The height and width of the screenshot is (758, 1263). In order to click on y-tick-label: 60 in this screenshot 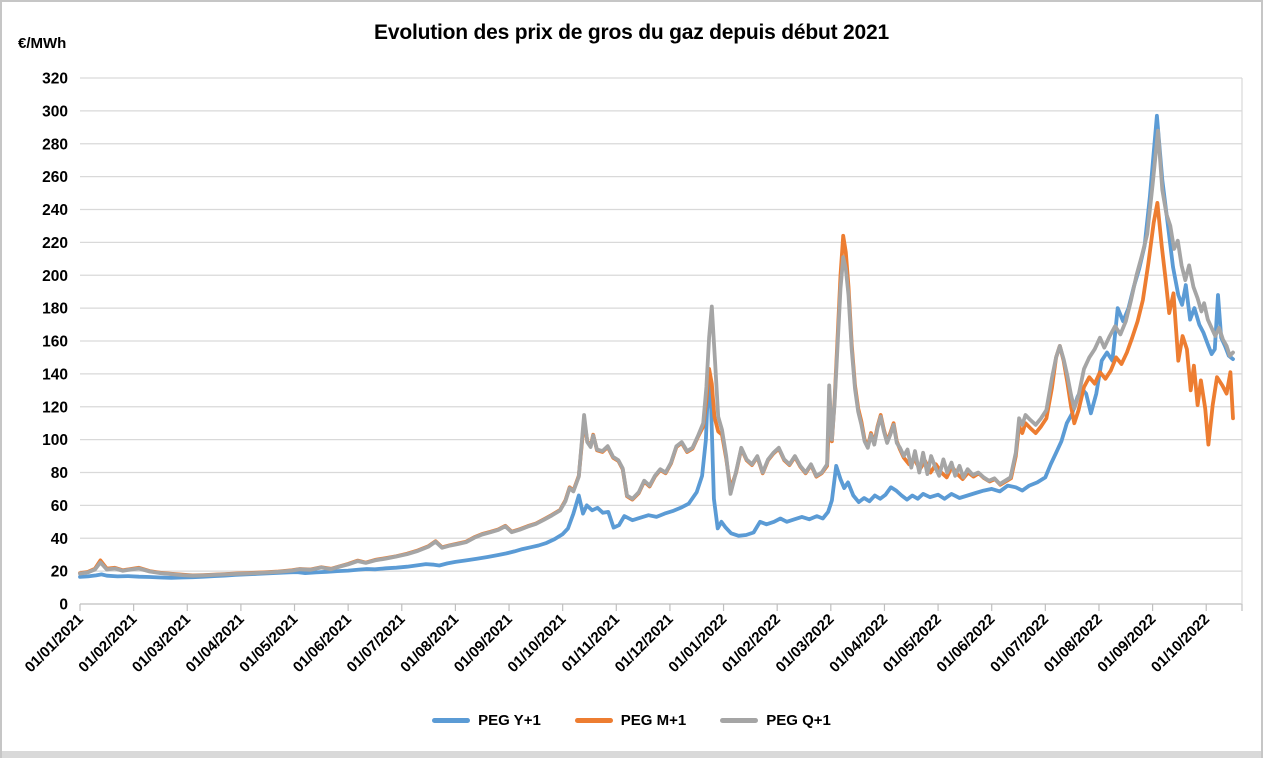, I will do `click(59, 506)`.